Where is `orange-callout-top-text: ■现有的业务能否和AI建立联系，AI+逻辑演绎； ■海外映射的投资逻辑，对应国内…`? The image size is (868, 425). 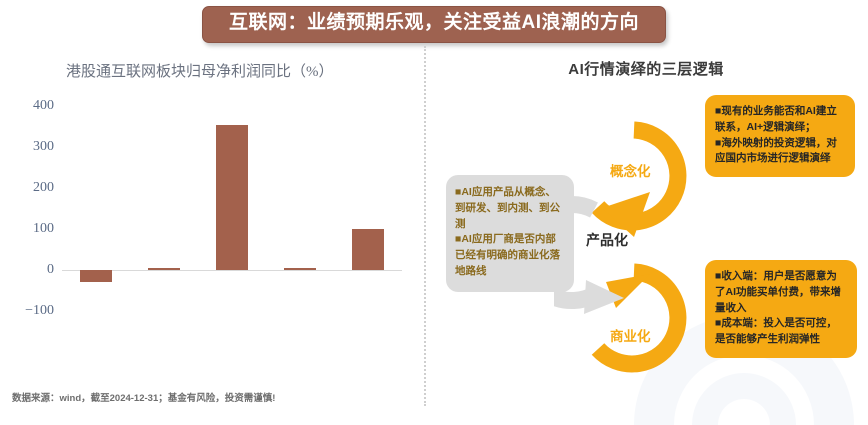
orange-callout-top-text: ■现有的业务能否和AI建立联系，AI+逻辑演绎； ■海外映射的投资逻辑，对应国内… is located at coordinates (776, 135).